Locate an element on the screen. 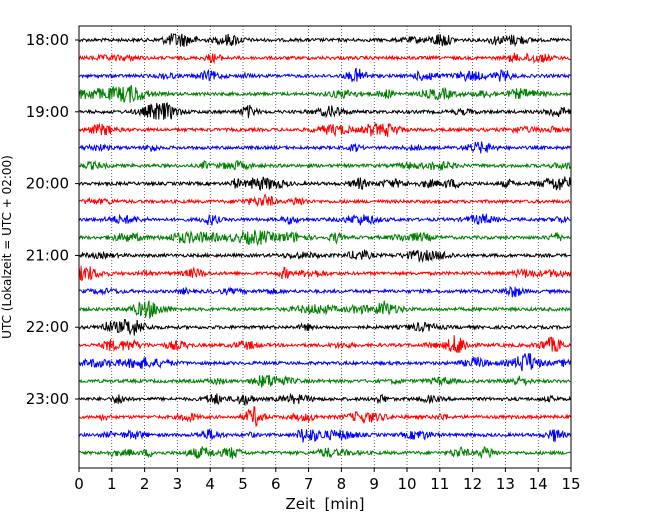  x-tick-label: 12 is located at coordinates (472, 484).